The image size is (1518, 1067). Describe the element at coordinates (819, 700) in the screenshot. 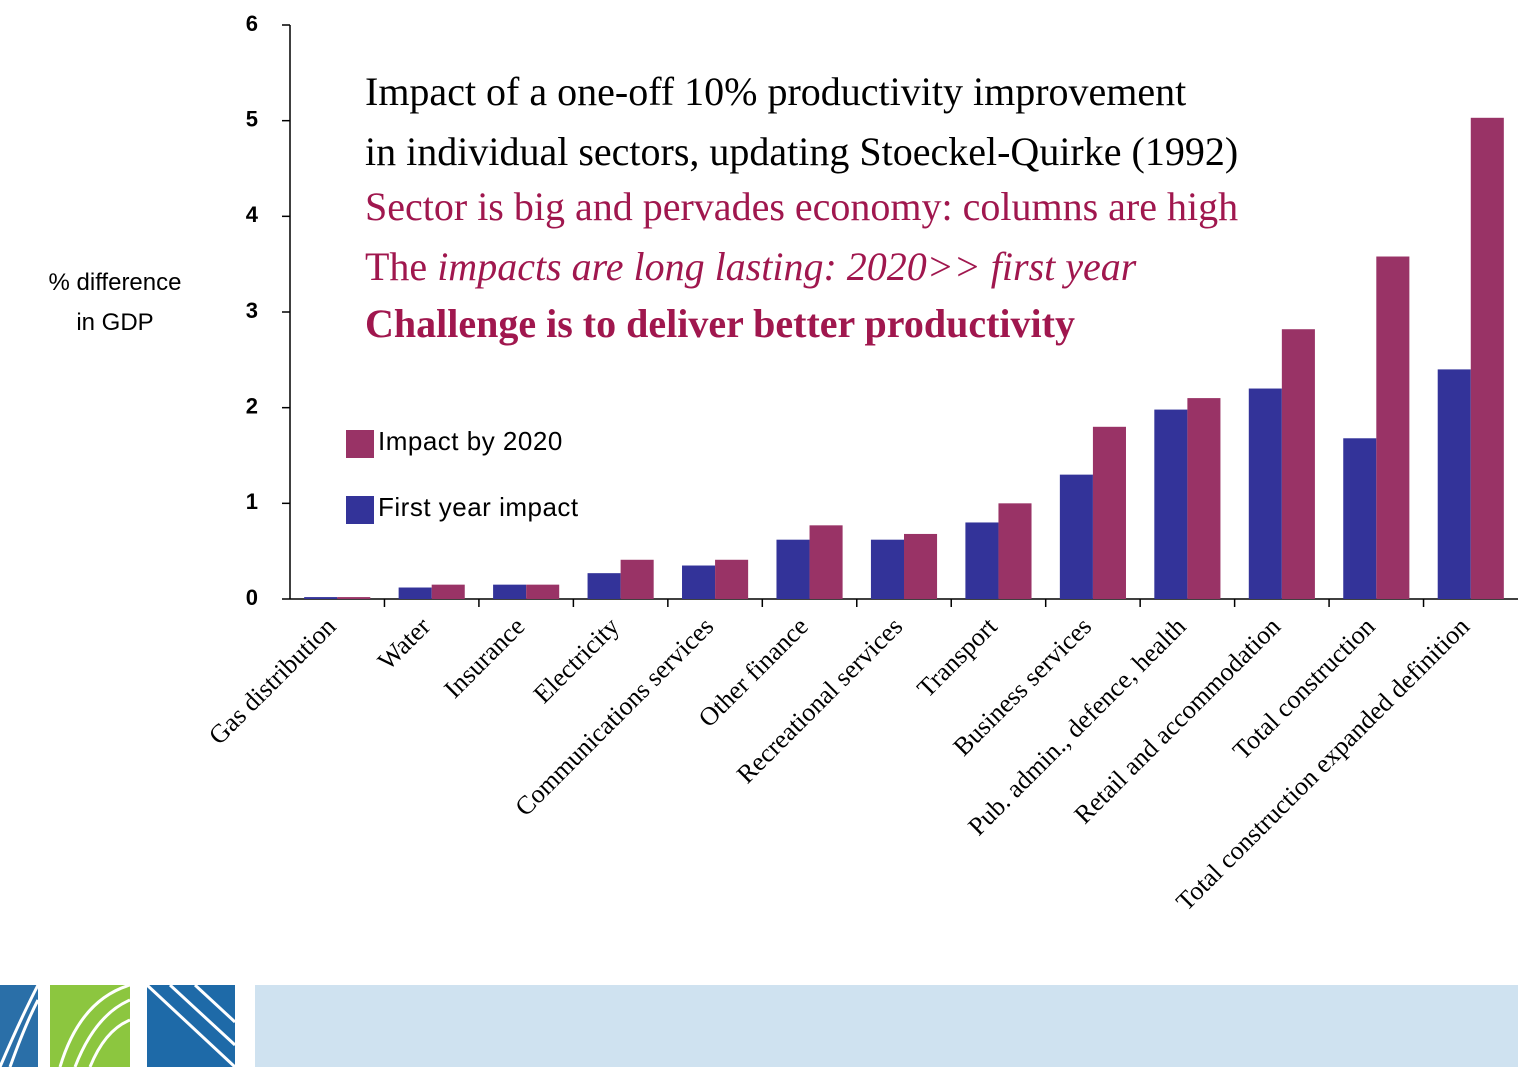

I see `x-tick-label: Recreational services` at that location.